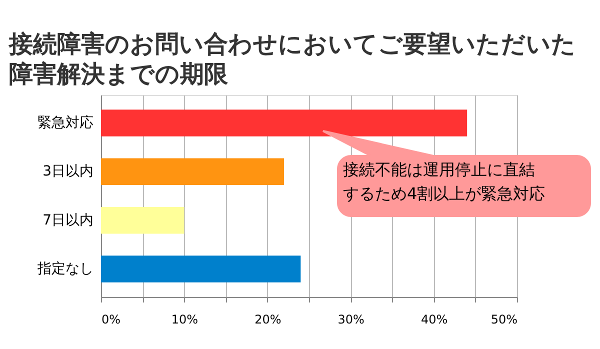 This screenshot has height=349, width=600. What do you see at coordinates (351, 319) in the screenshot?
I see `x-tick-label: 30%` at bounding box center [351, 319].